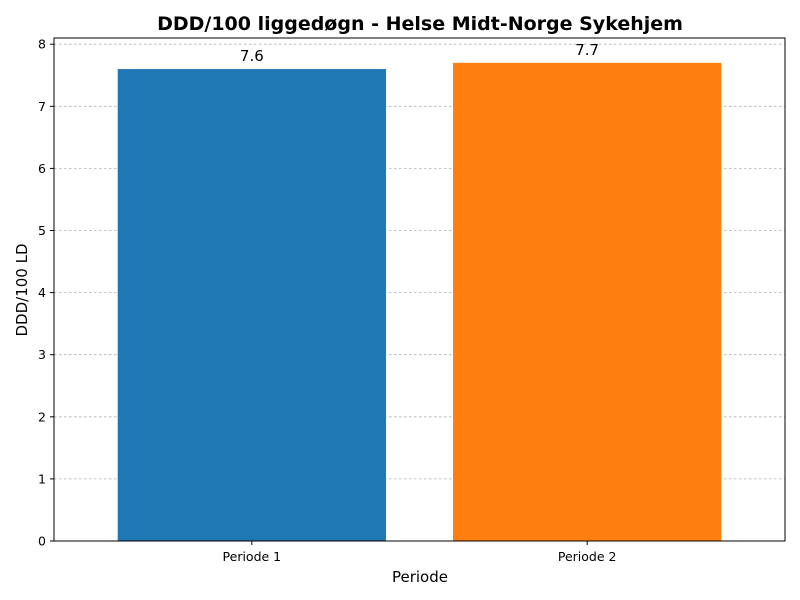  What do you see at coordinates (42, 168) in the screenshot?
I see `y-tick-label: 6` at bounding box center [42, 168].